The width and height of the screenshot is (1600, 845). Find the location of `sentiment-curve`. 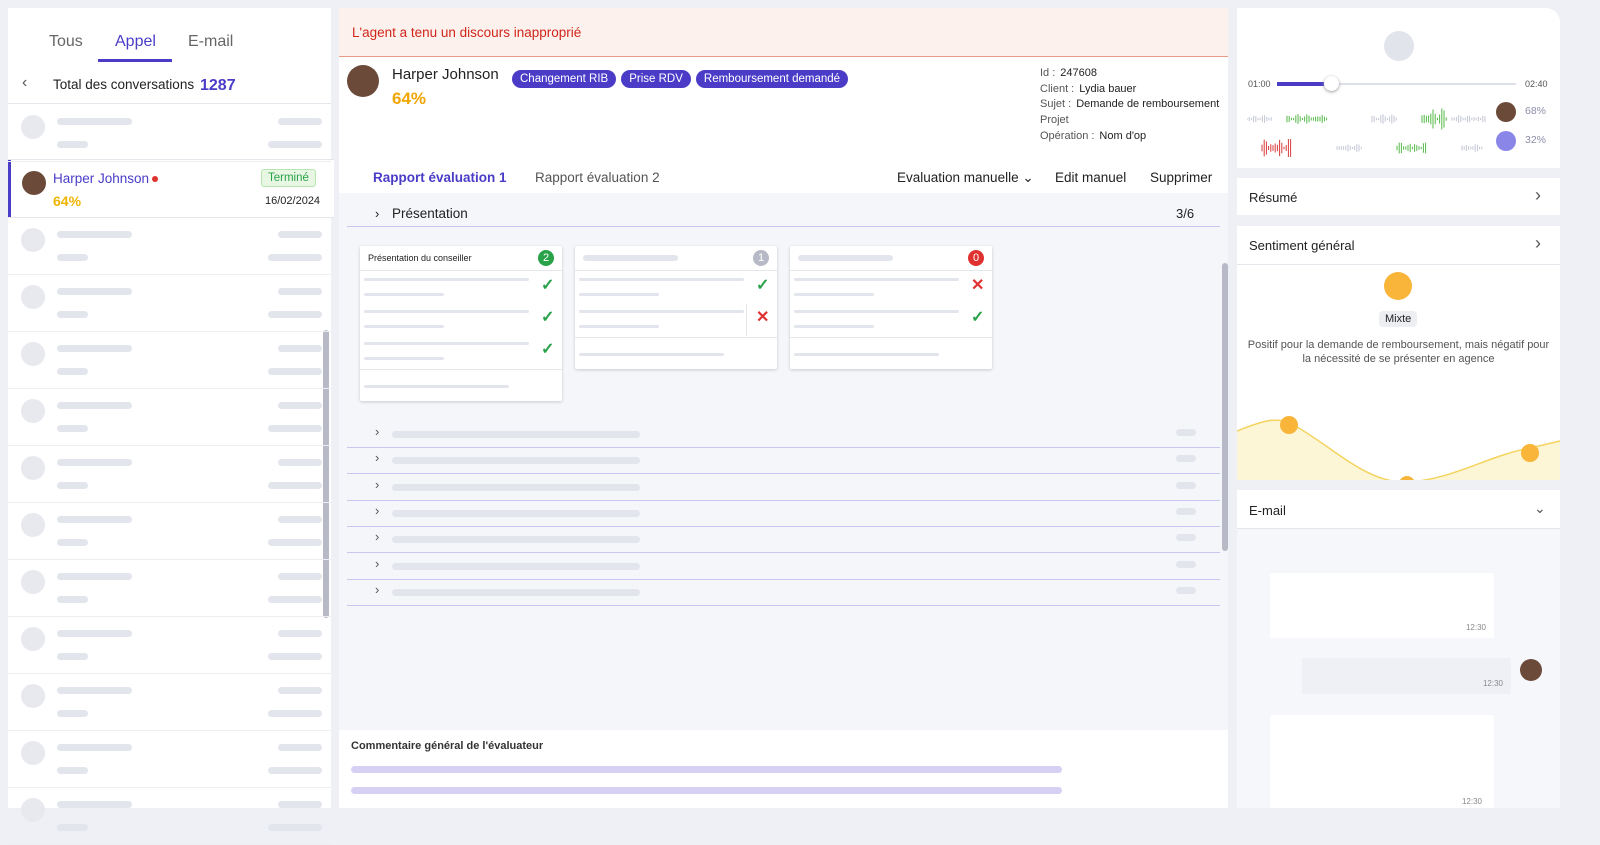

sentiment-curve is located at coordinates (1398, 448).